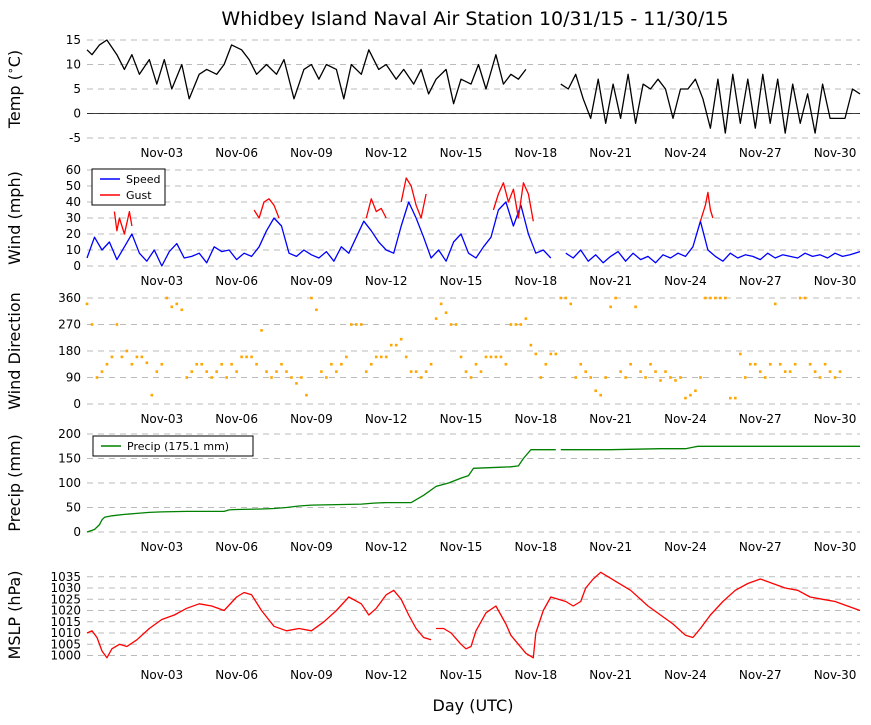 This screenshot has height=725, width=871. Describe the element at coordinates (73, 218) in the screenshot. I see `y-tick-label: 30` at that location.